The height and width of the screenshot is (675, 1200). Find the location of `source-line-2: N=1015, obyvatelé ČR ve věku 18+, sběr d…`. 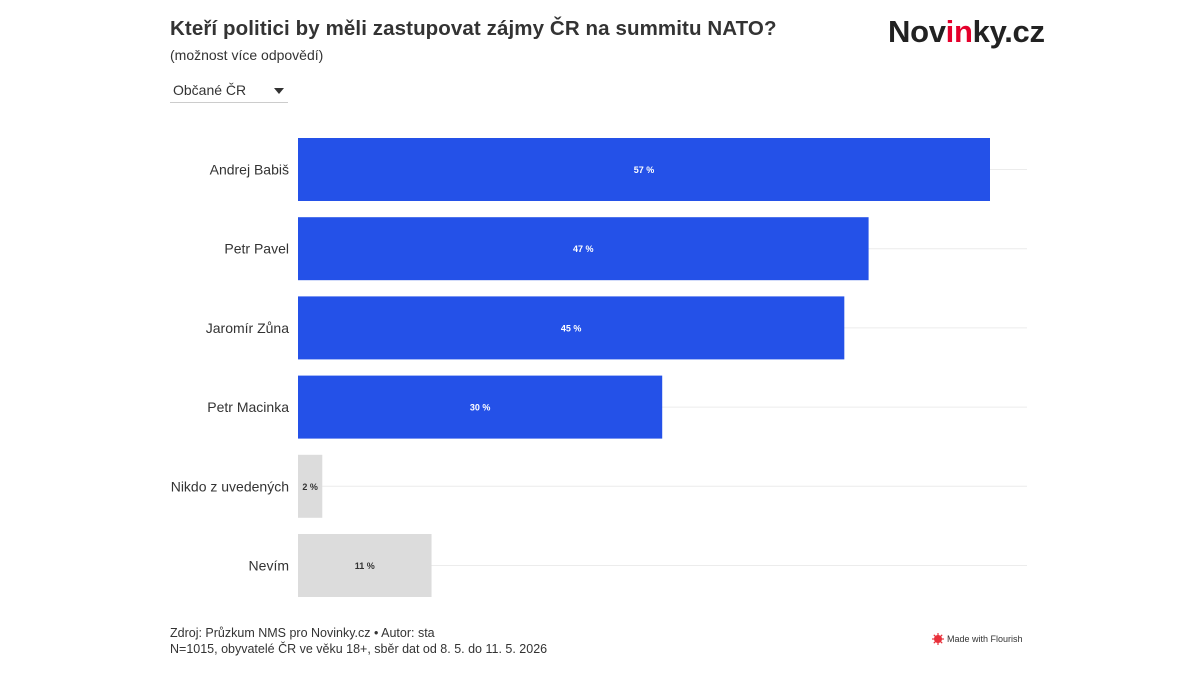

source-line-2: N=1015, obyvatelé ČR ve věku 18+, sběr d… is located at coordinates (359, 649).